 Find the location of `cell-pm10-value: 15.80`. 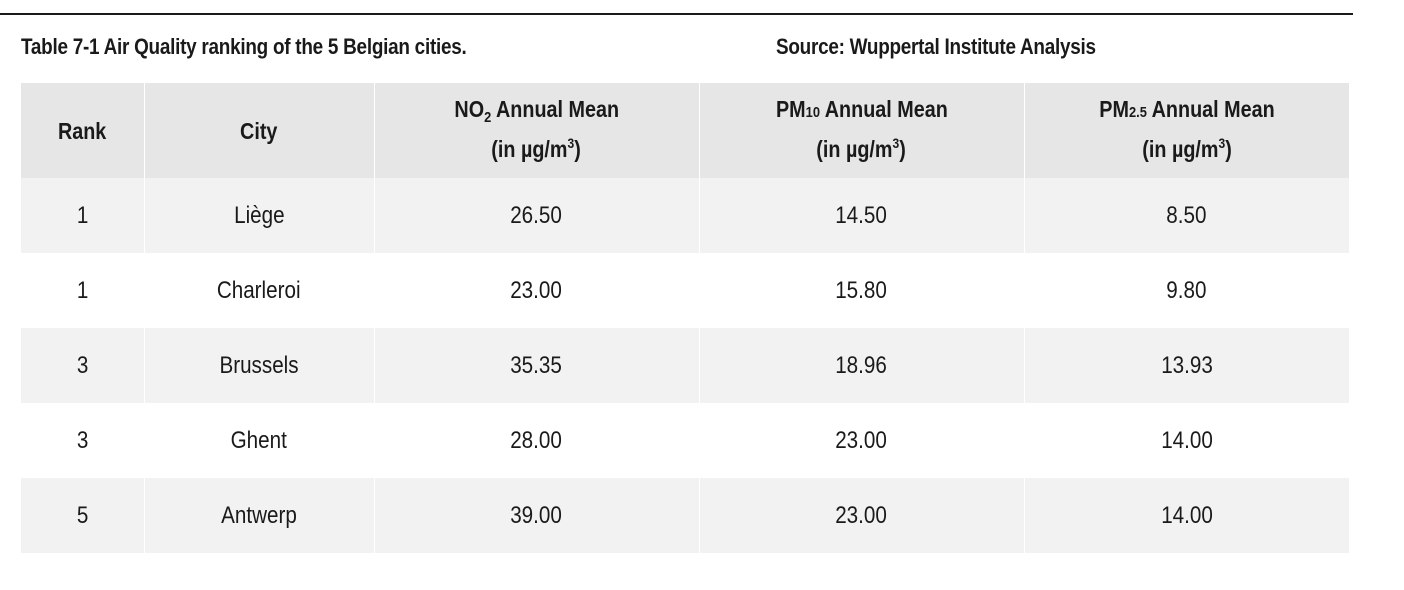

cell-pm10-value: 15.80 is located at coordinates (861, 290).